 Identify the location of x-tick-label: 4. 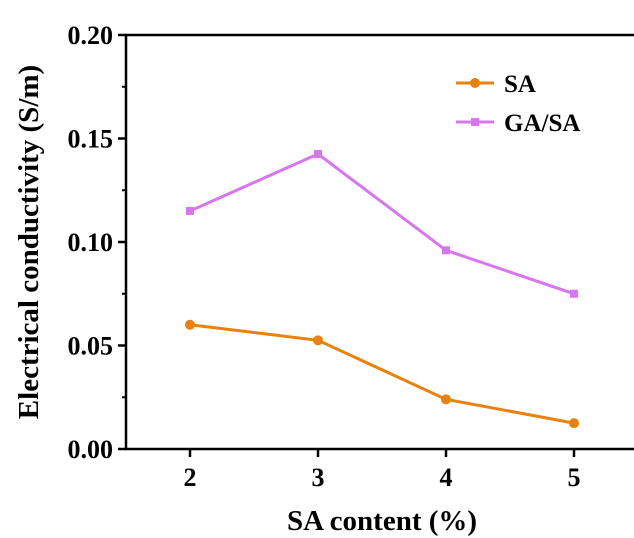
(446, 477).